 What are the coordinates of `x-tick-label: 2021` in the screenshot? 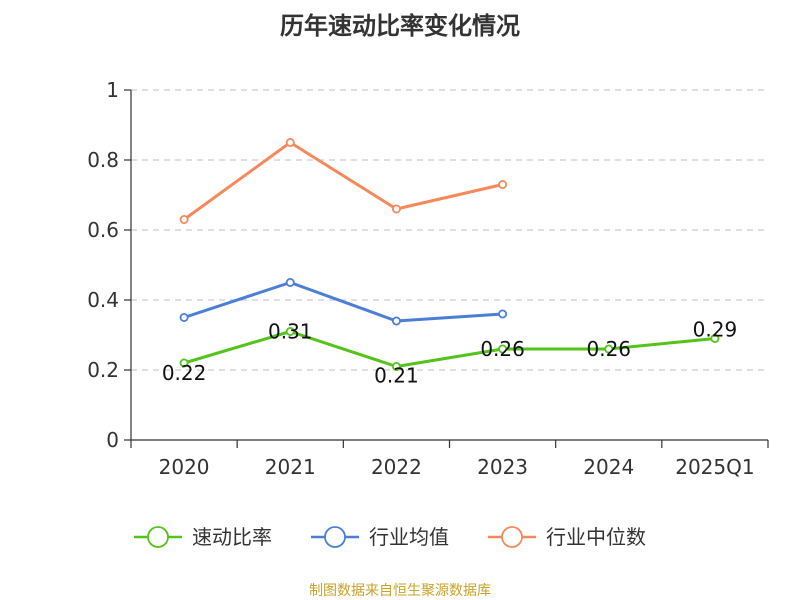 It's located at (290, 467).